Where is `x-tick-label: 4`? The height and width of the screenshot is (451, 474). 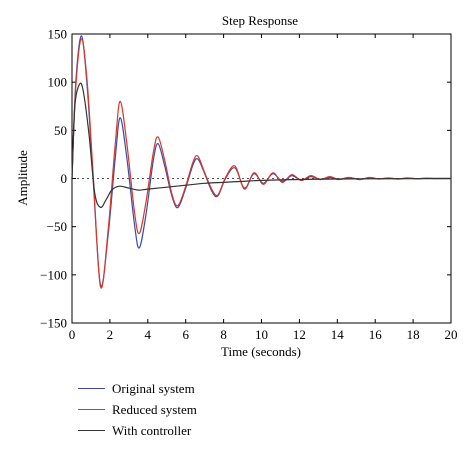 x-tick-label: 4 is located at coordinates (148, 334).